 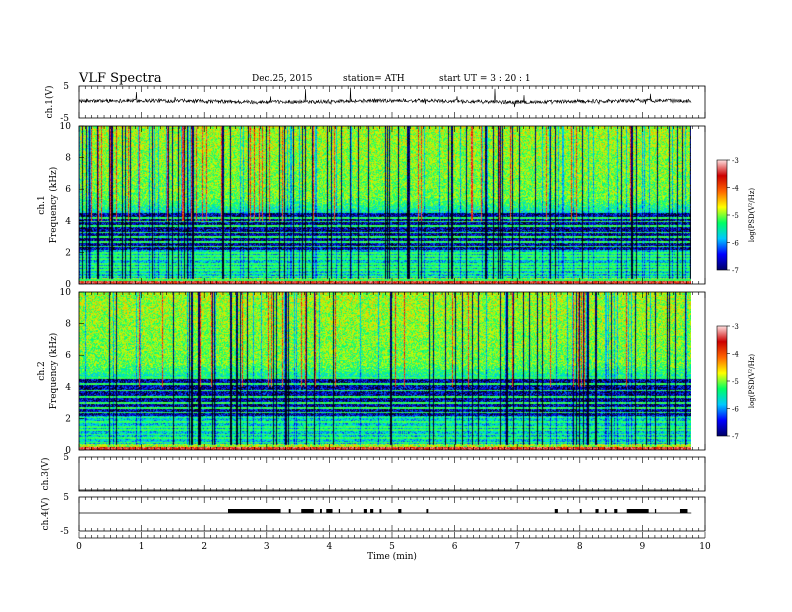 What do you see at coordinates (722, 381) in the screenshot?
I see `ch2-colorbar` at bounding box center [722, 381].